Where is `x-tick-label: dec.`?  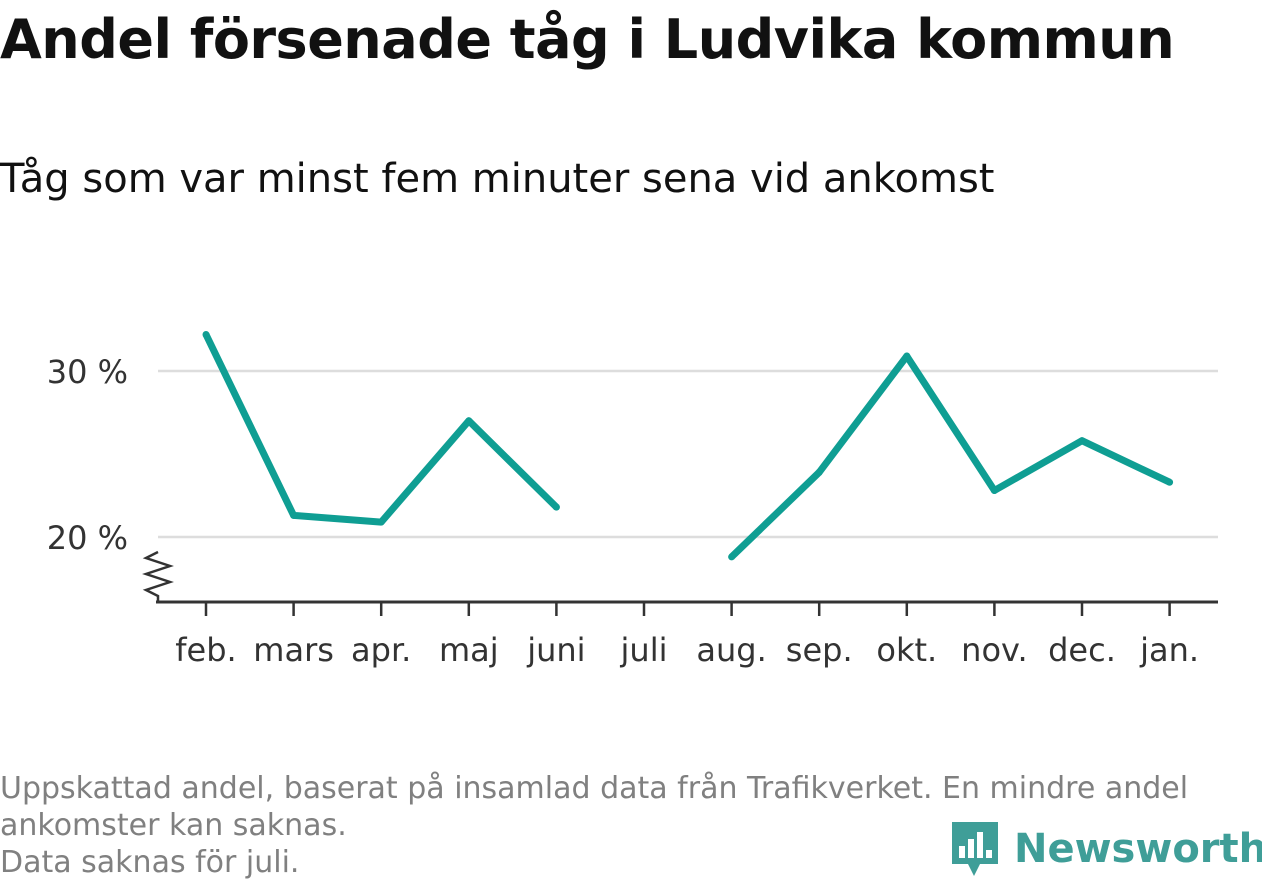 x-tick-label: dec. is located at coordinates (1082, 650).